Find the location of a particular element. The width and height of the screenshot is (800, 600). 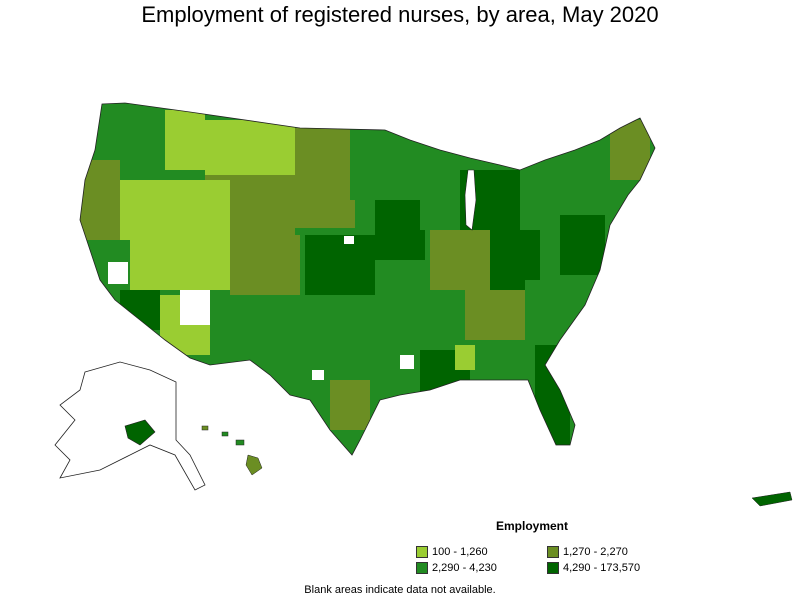

puerto-rico is located at coordinates (772, 499).